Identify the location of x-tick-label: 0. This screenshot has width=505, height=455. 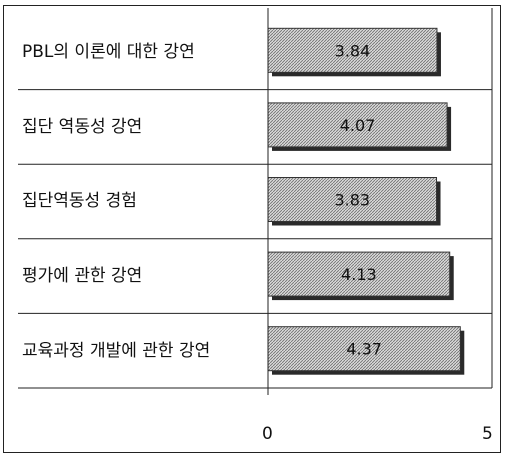
(267, 434).